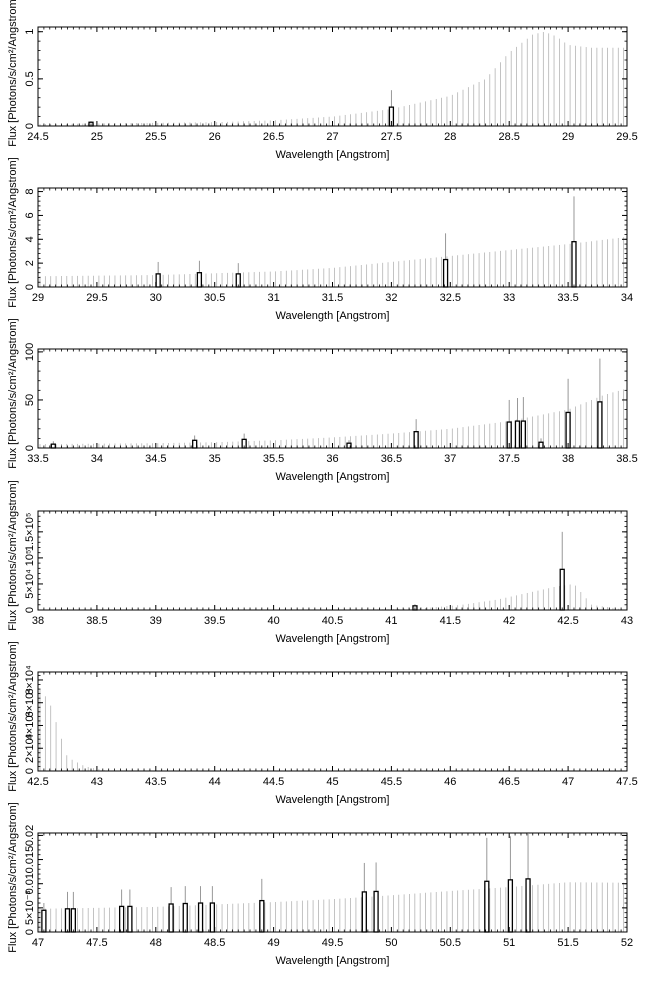 This screenshot has height=986, width=647. Describe the element at coordinates (30, 192) in the screenshot. I see `y-tick-label: 8` at that location.